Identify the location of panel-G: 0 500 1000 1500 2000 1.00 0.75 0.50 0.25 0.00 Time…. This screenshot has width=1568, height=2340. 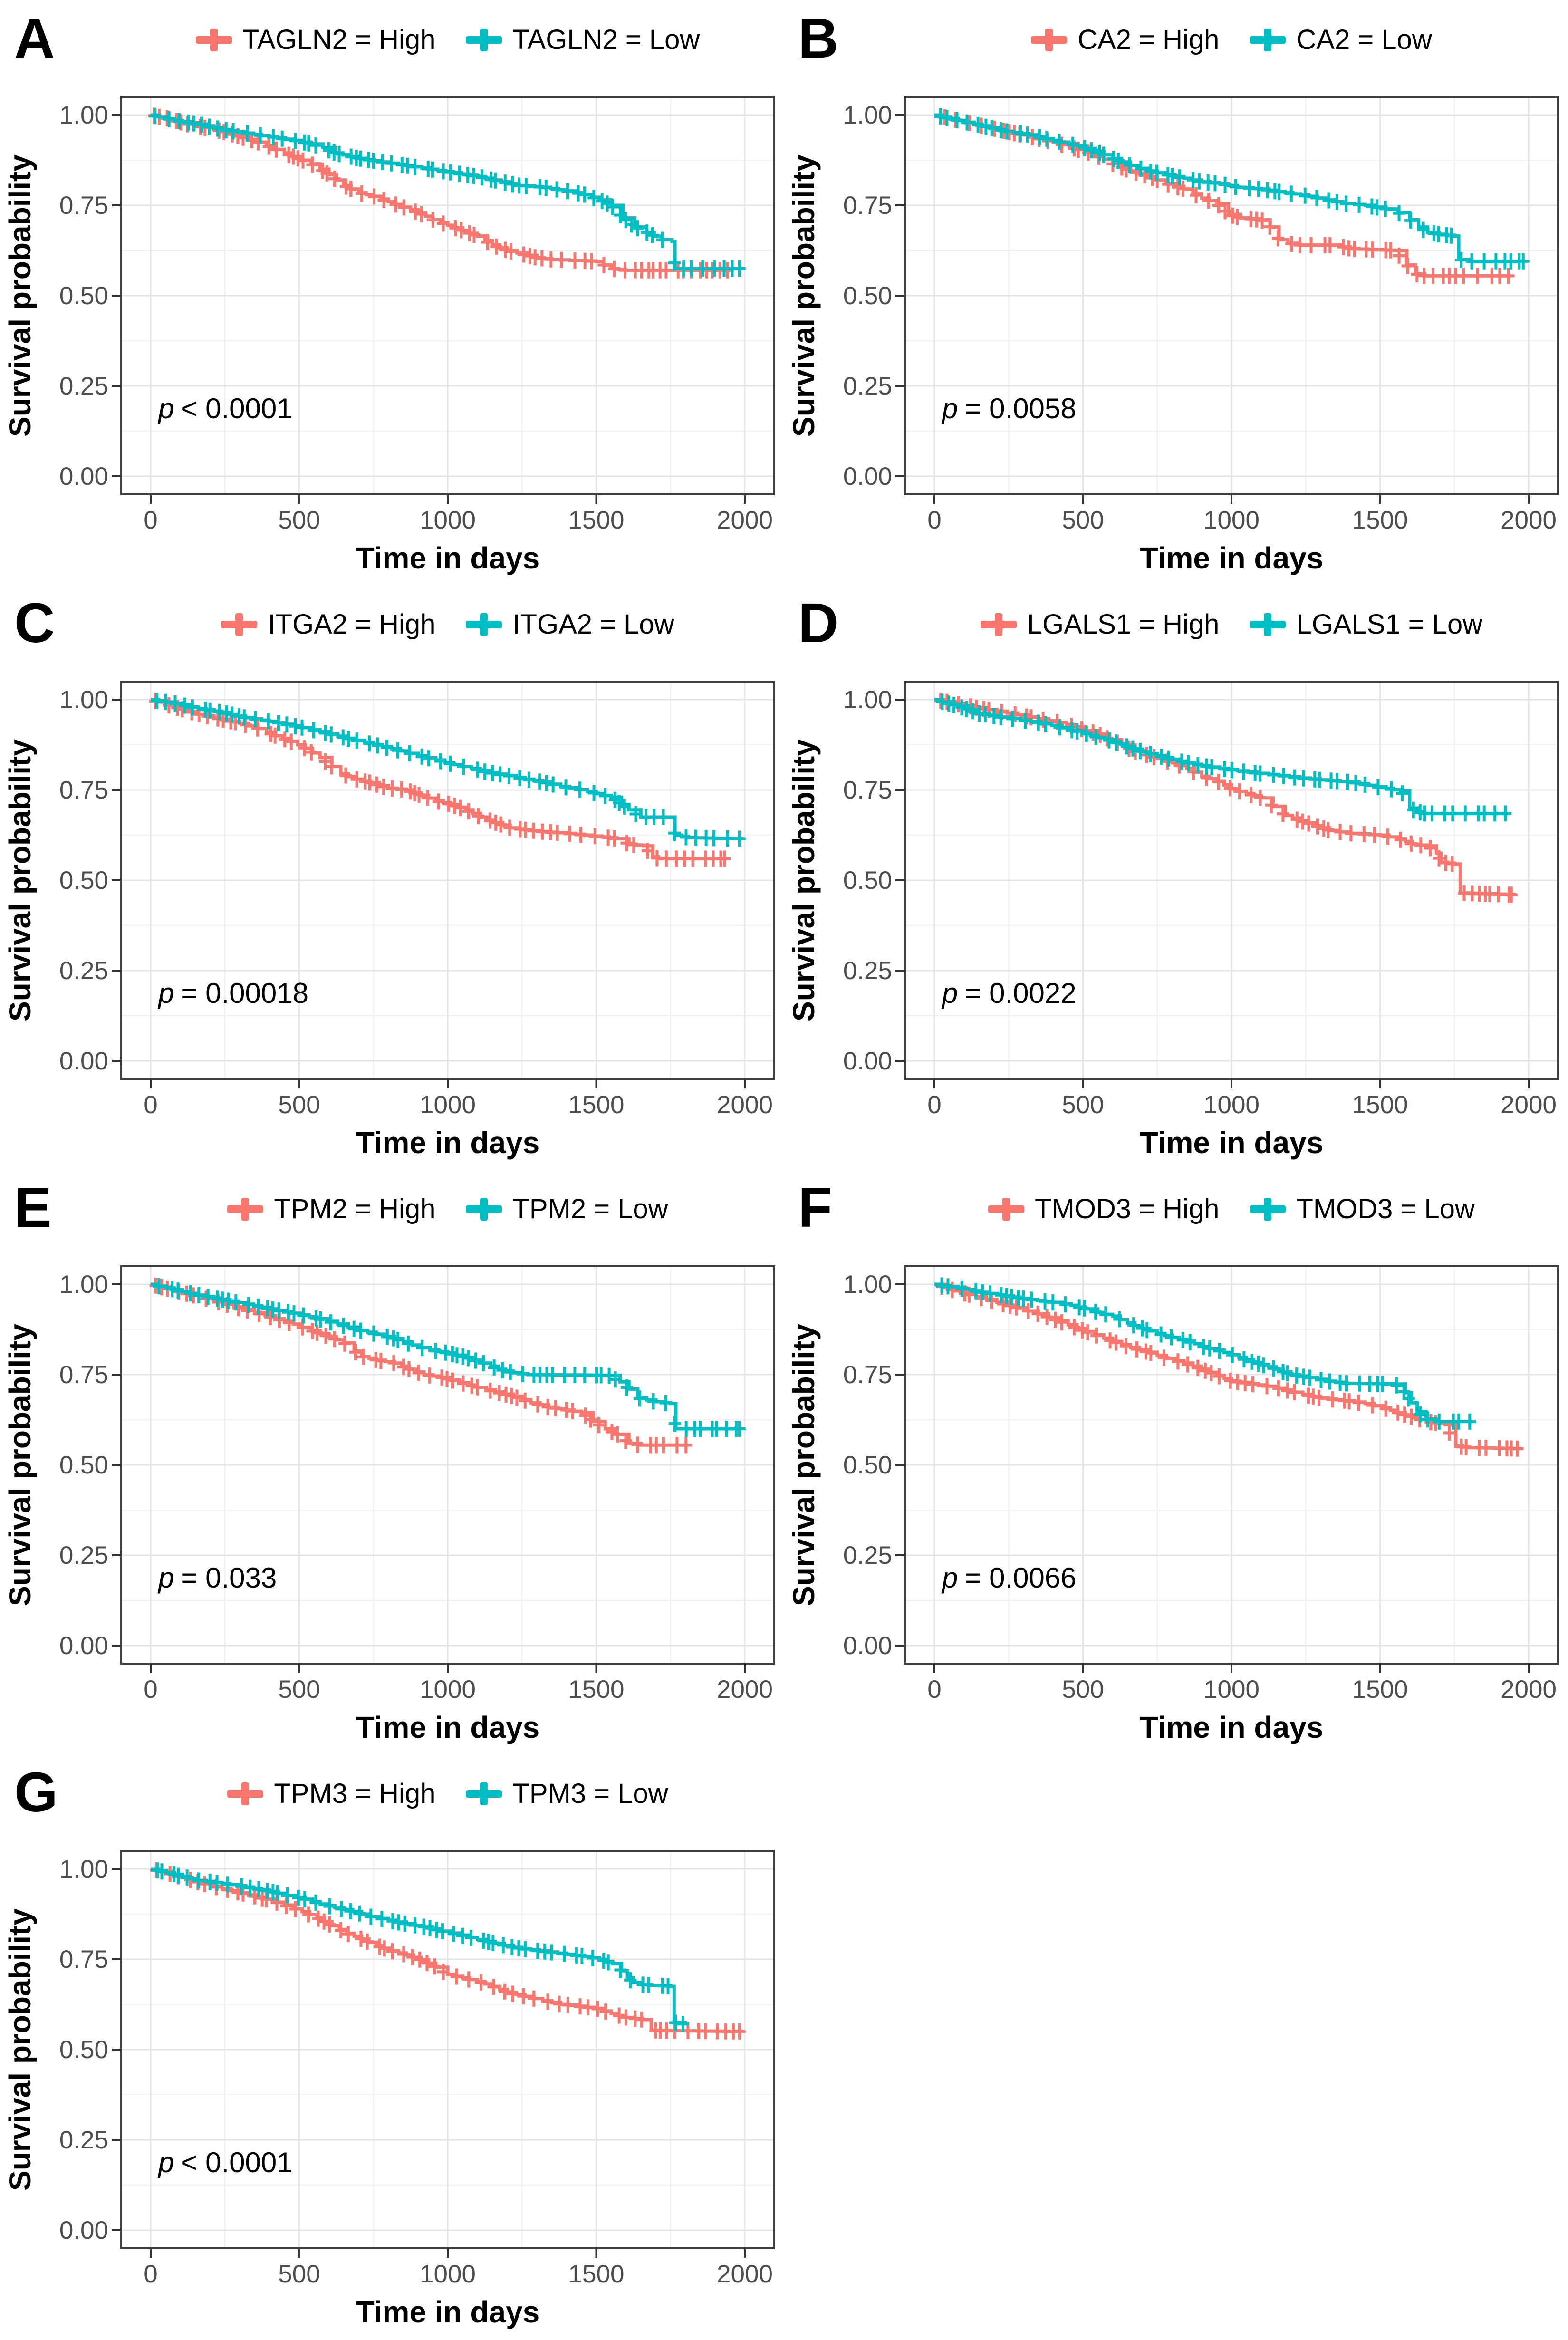
(392, 2047).